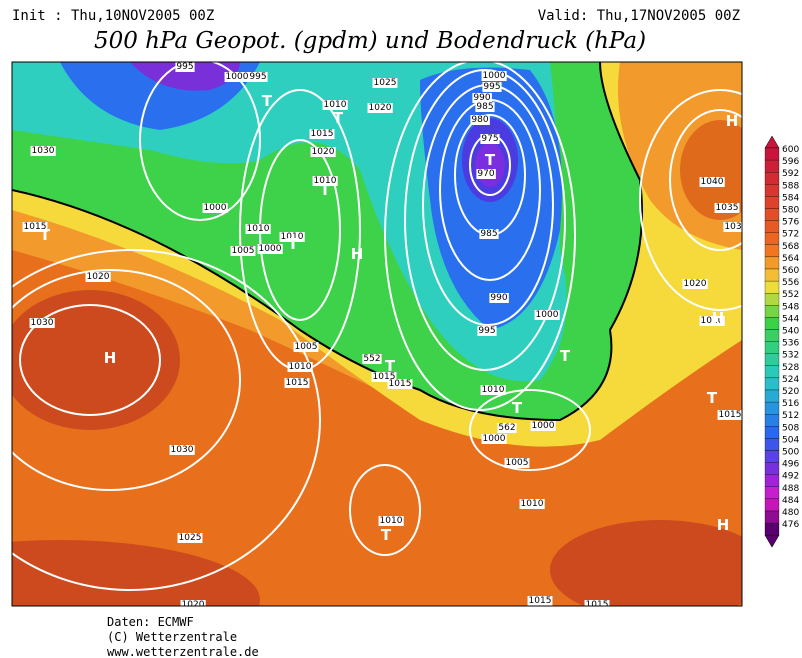 This screenshot has width=802, height=658. Describe the element at coordinates (790, 368) in the screenshot. I see `colorbar-label: 528` at that location.